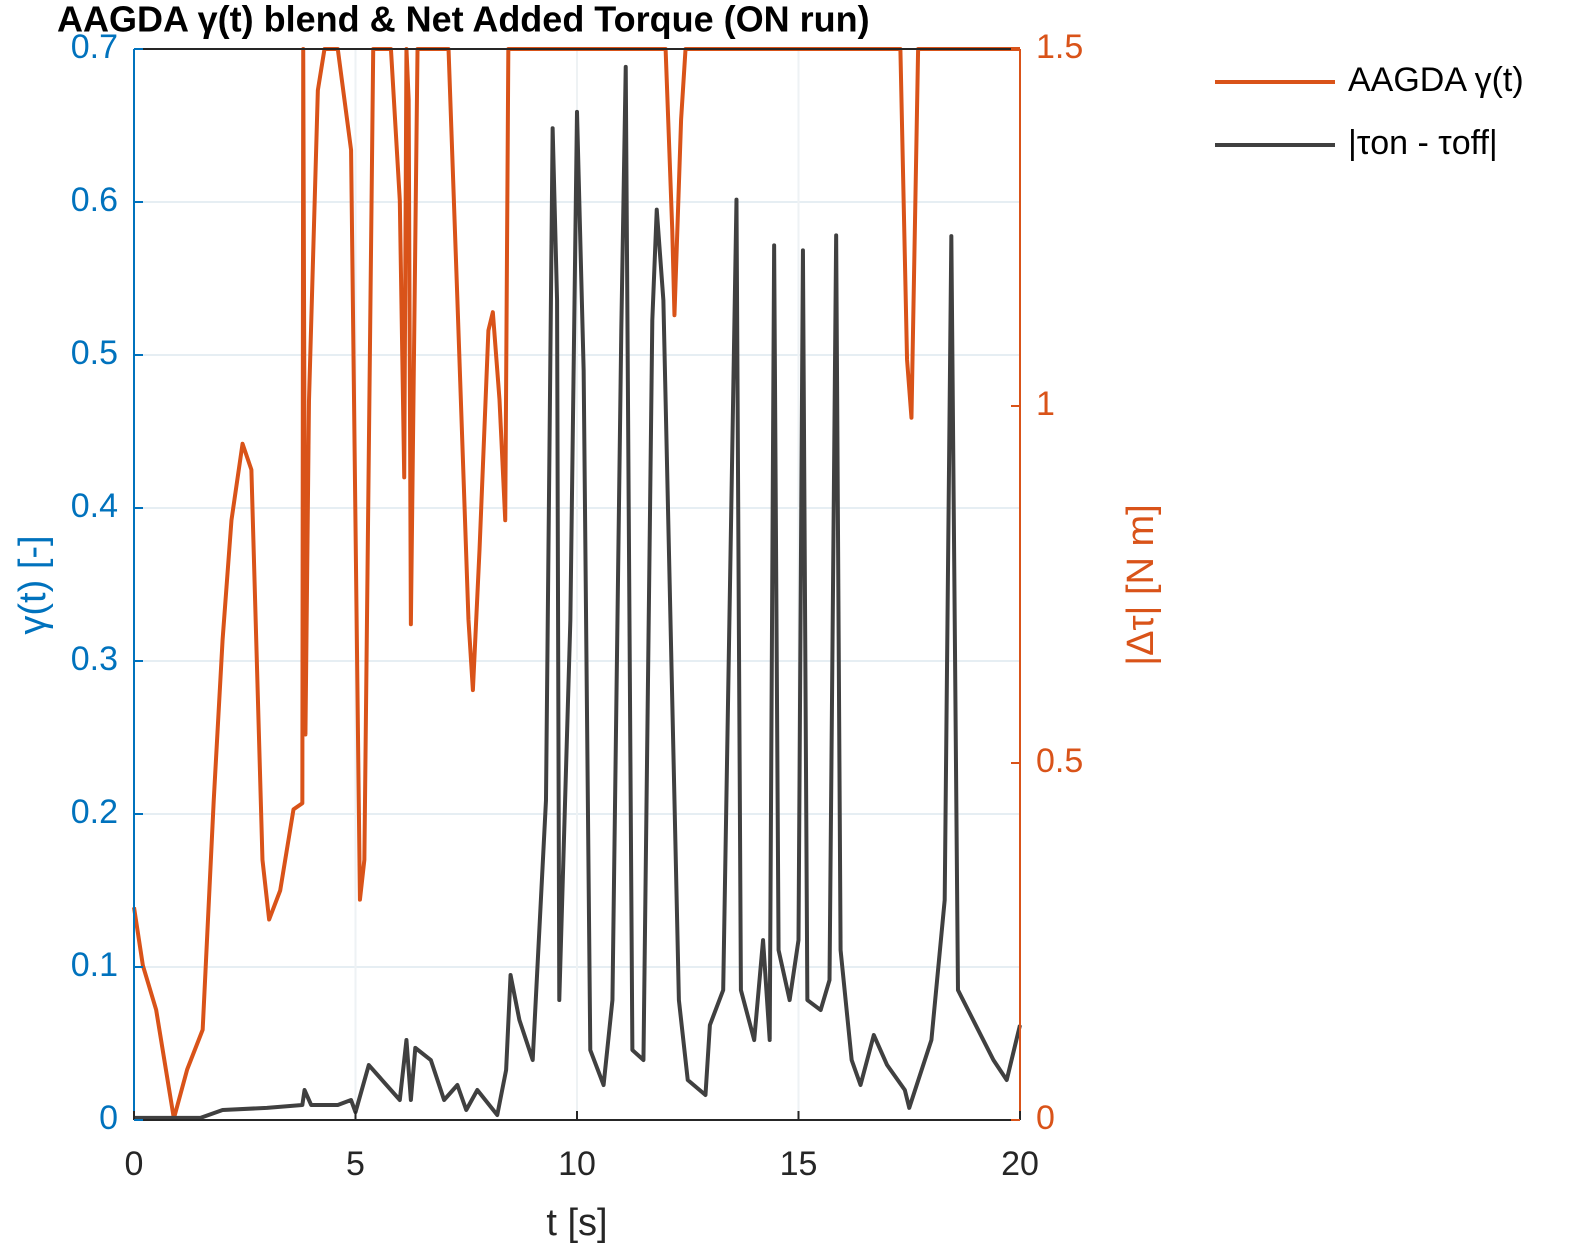 This screenshot has width=1570, height=1253. I want to click on x-tick-label: 15, so click(799, 1164).